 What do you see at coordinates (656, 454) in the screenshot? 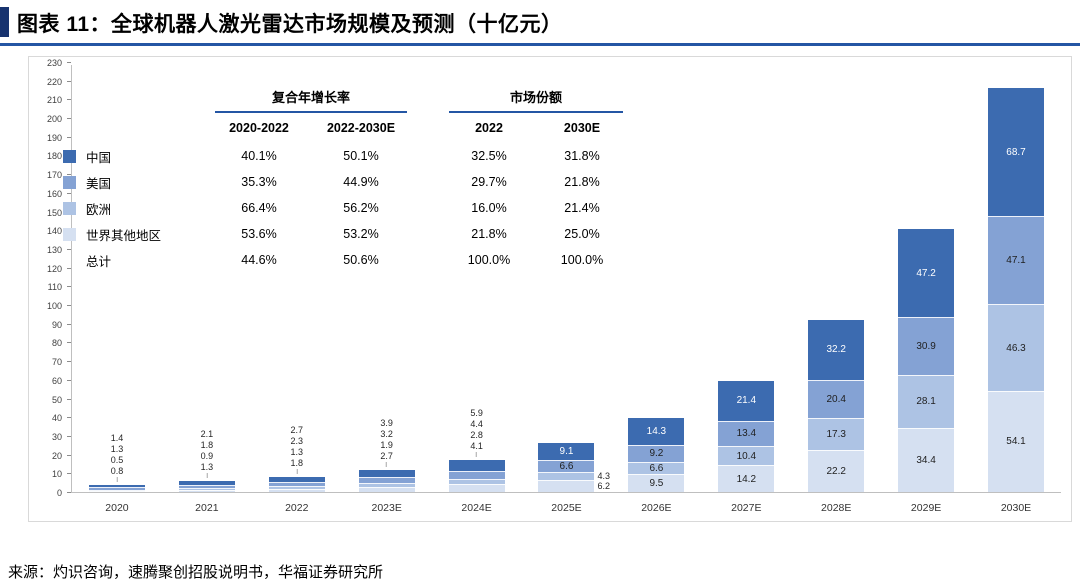
I see `bar-stack: 14.3 9.2 6.6 9.5` at bounding box center [656, 454].